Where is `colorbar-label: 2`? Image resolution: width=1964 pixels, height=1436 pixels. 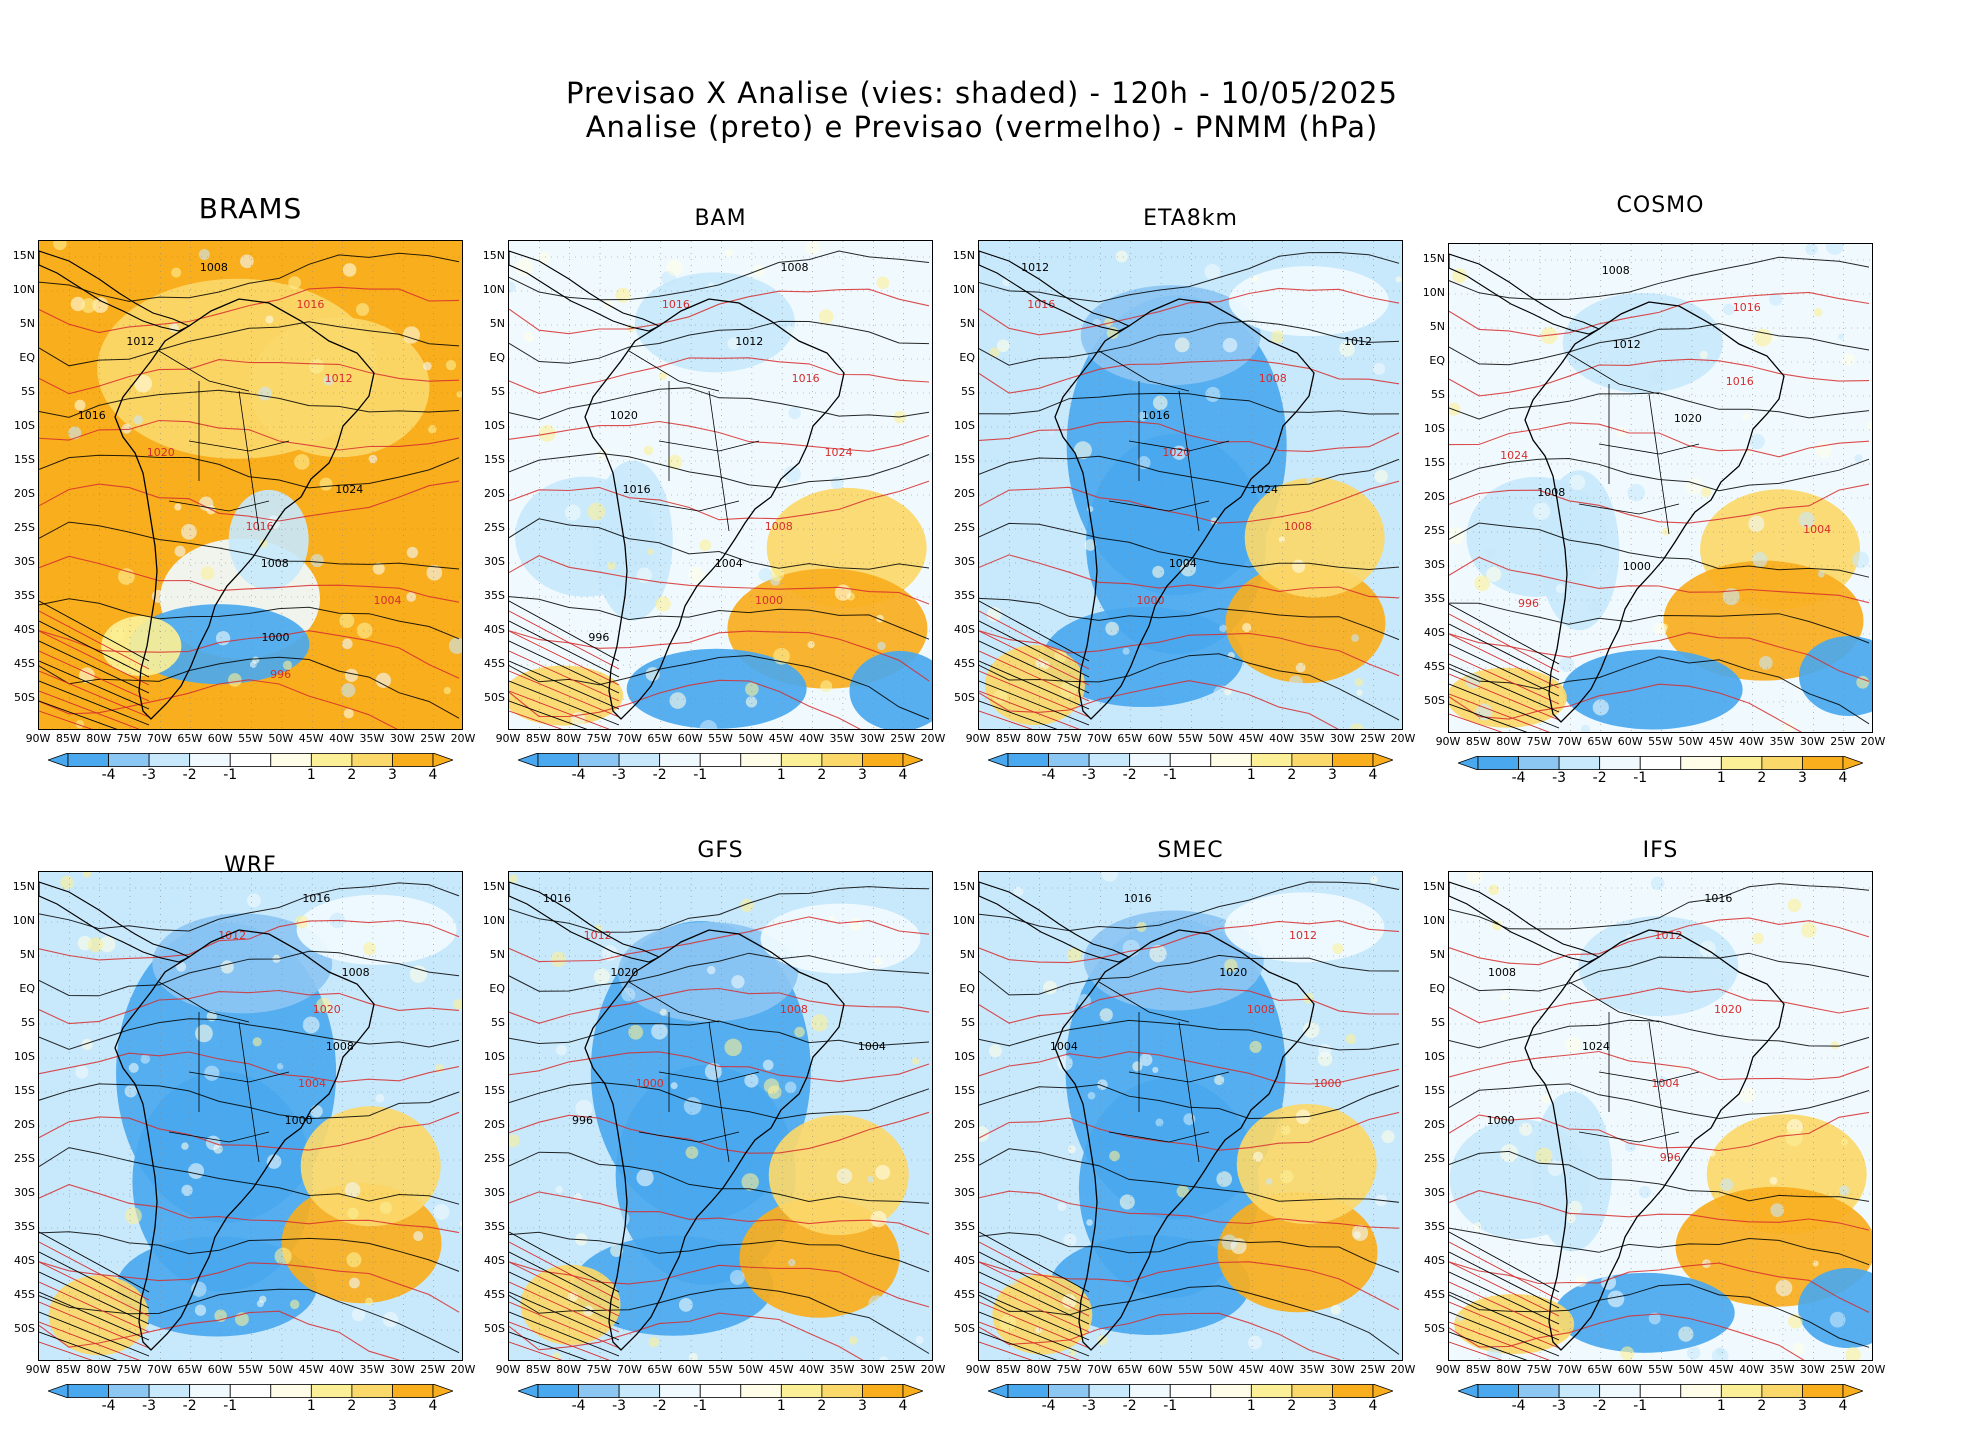 colorbar-label: 2 is located at coordinates (352, 775).